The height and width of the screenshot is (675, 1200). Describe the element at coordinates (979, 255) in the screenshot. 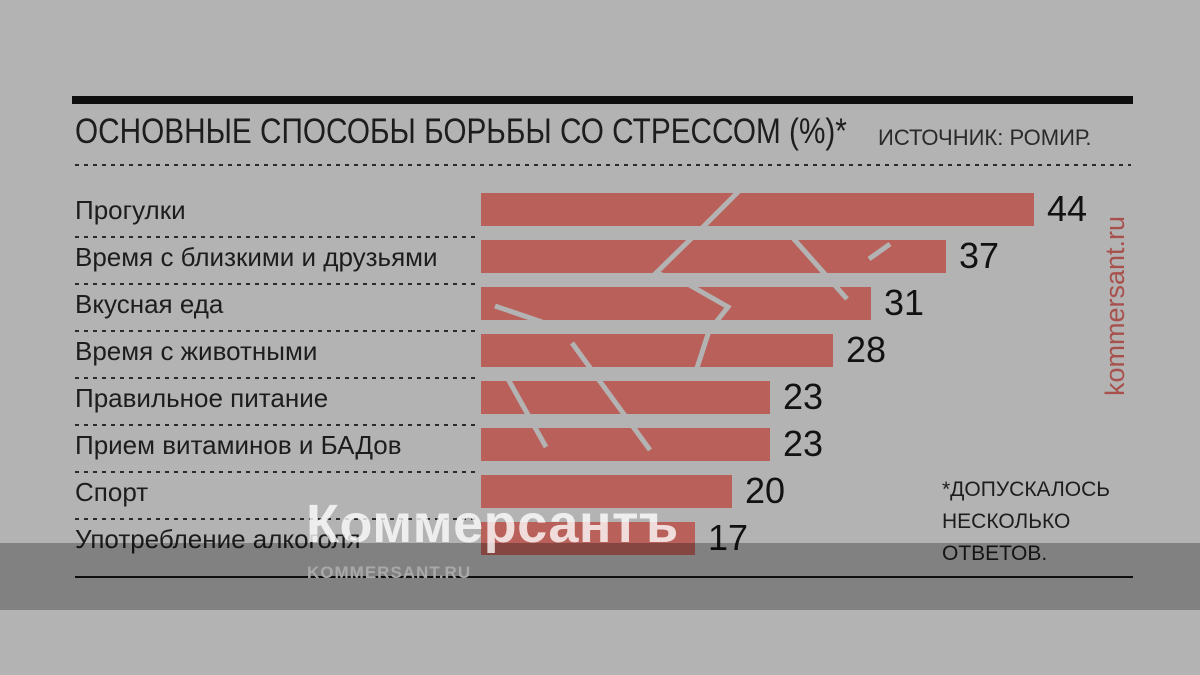

I see `bar-value: 37` at that location.